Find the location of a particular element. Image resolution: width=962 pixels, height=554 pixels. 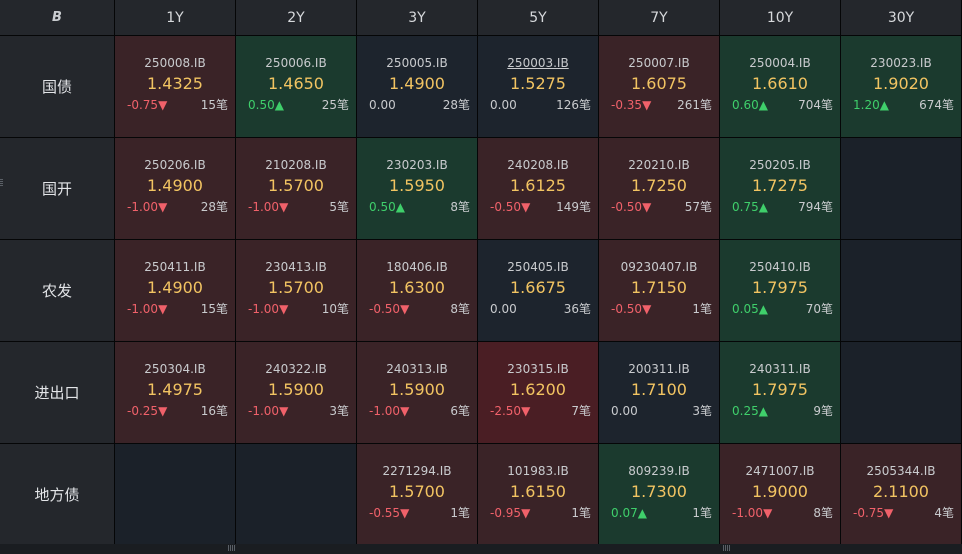

bond-code: 240313.IB is located at coordinates (417, 369).